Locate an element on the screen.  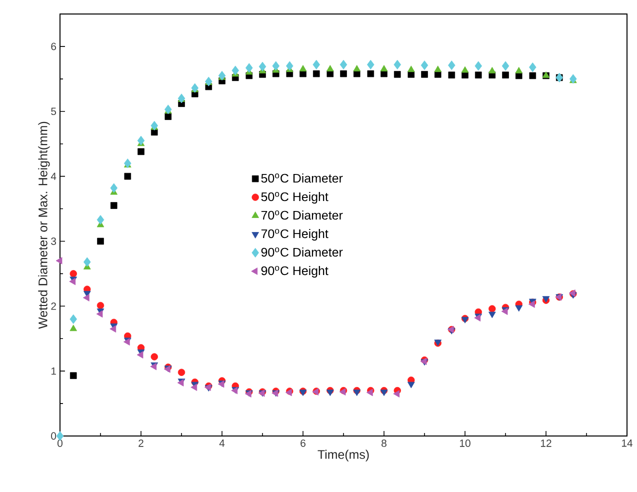
legend-label: 90$^{o}$C Diameter is located at coordinates (302, 252).